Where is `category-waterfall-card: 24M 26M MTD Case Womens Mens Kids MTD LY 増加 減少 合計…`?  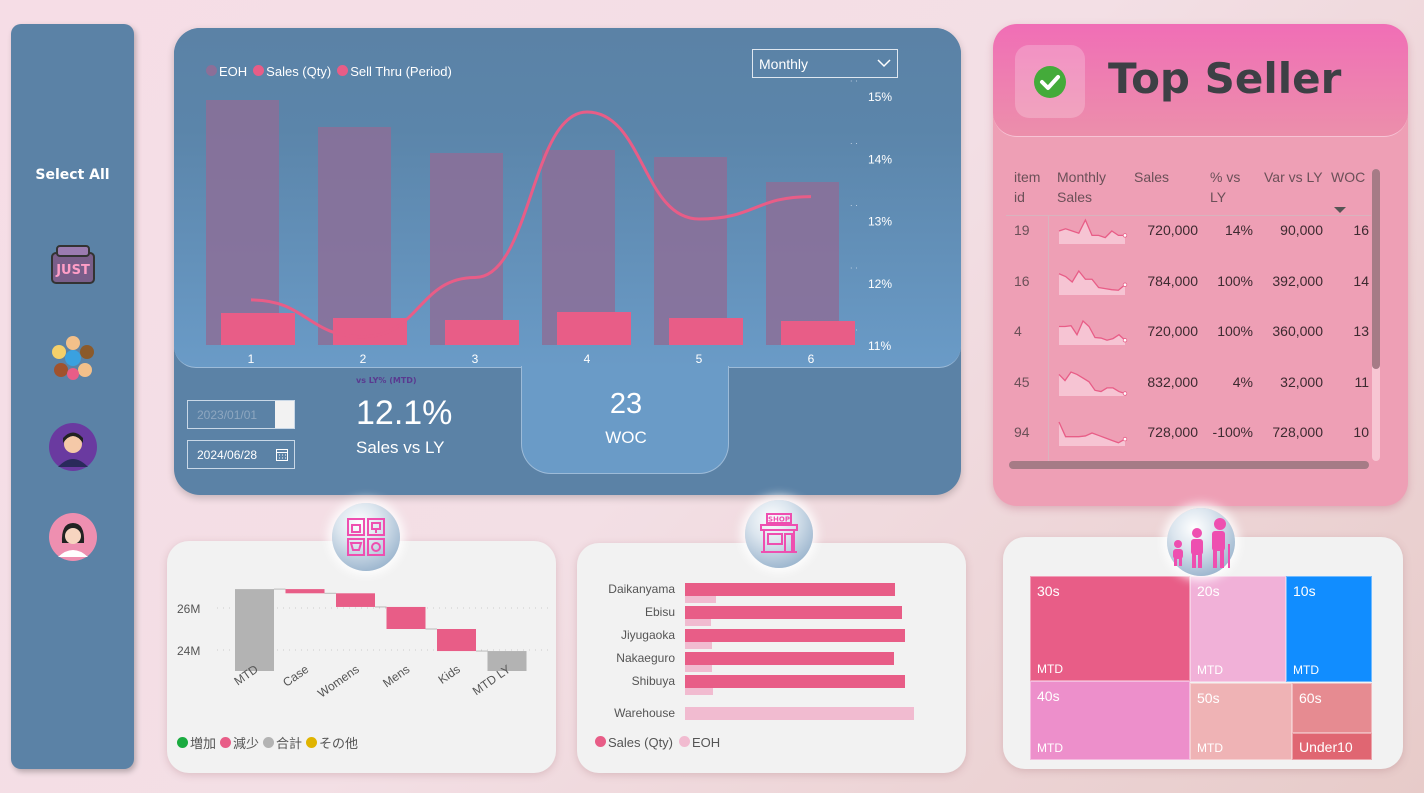 category-waterfall-card: 24M 26M MTD Case Womens Mens Kids MTD LY 増加 減少 合計… is located at coordinates (361, 657).